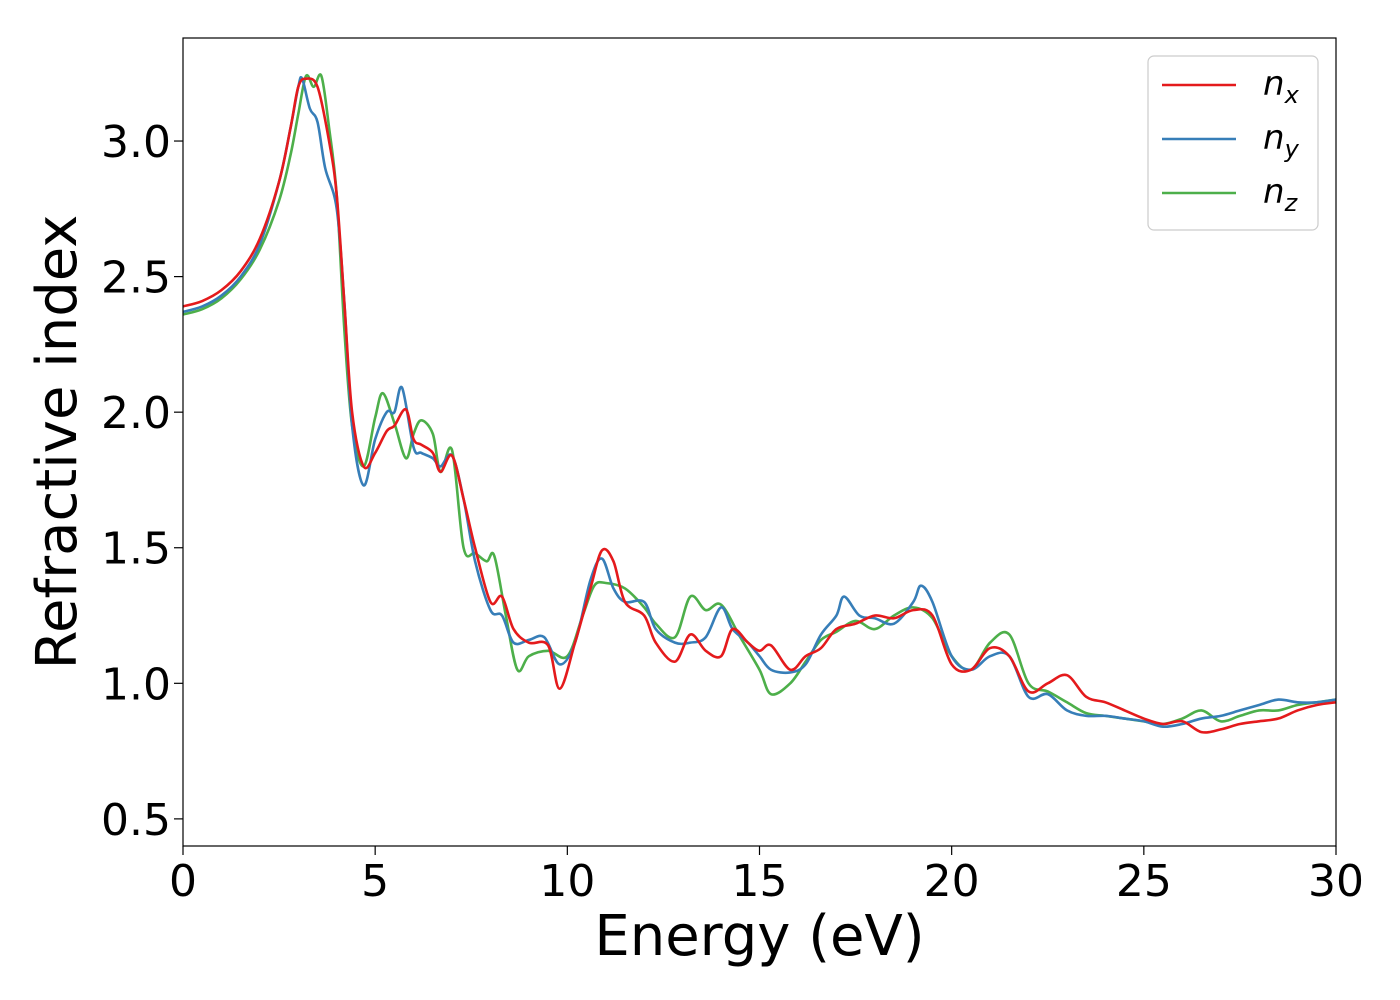 This screenshot has height=1000, width=1400. I want to click on legend-subscript: z, so click(1291, 203).